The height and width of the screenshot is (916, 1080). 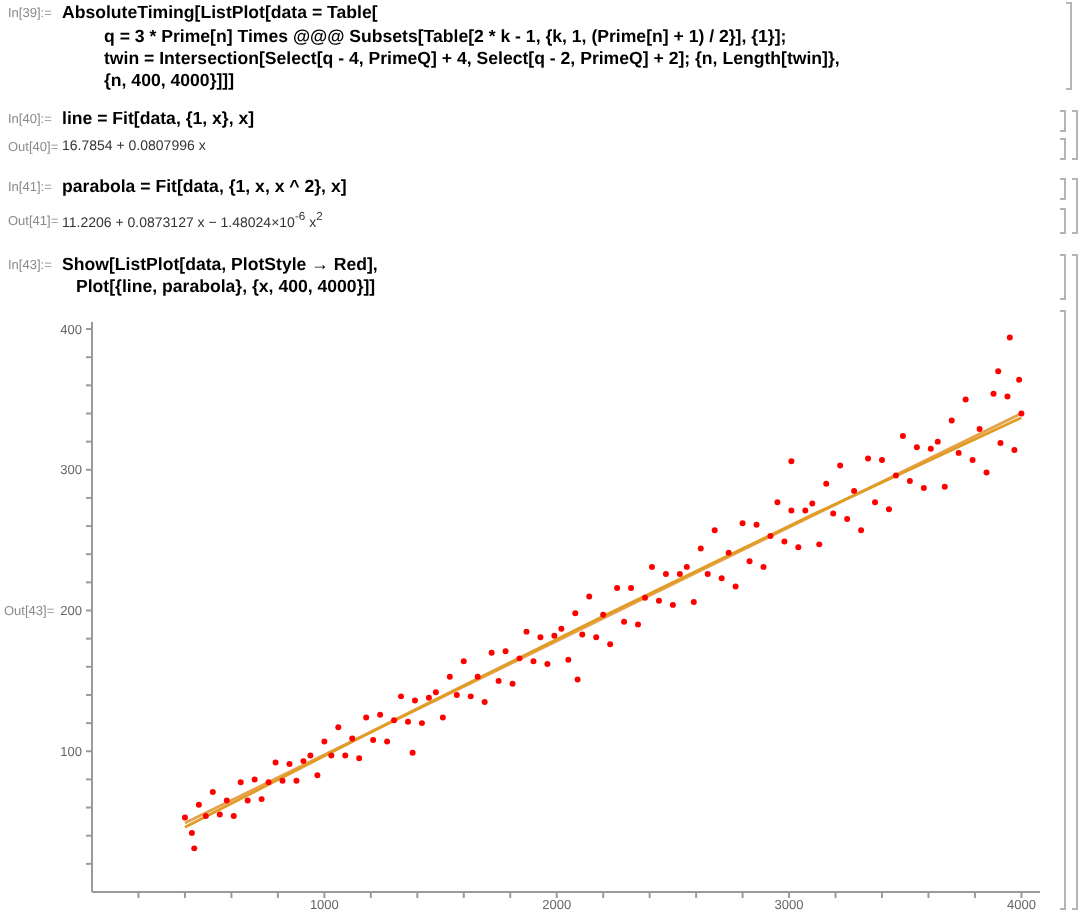 What do you see at coordinates (158, 119) in the screenshot?
I see `text: line = Fit[data, {1, x}, x]` at bounding box center [158, 119].